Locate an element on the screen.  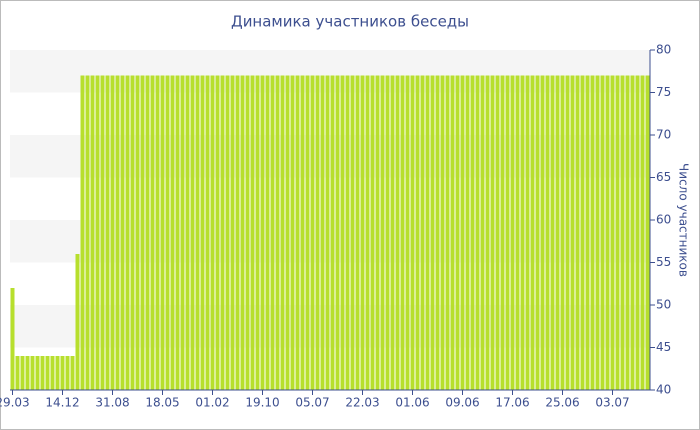
y-tick-label: 60 is located at coordinates (663, 220).